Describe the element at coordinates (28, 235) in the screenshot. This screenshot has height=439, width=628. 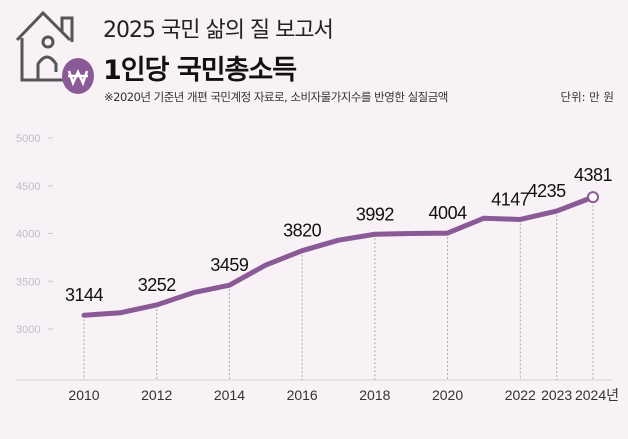
I see `y-tick-label: 4000` at that location.